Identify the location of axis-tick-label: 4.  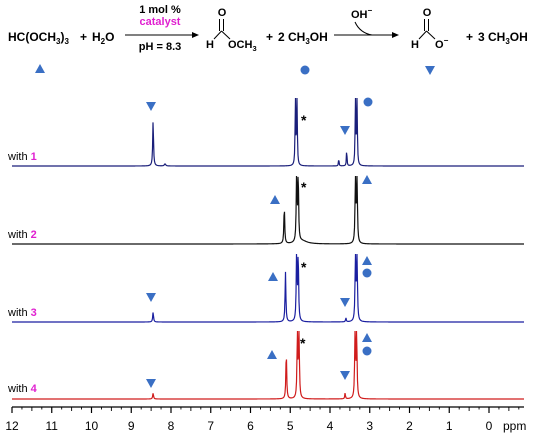
(330, 426).